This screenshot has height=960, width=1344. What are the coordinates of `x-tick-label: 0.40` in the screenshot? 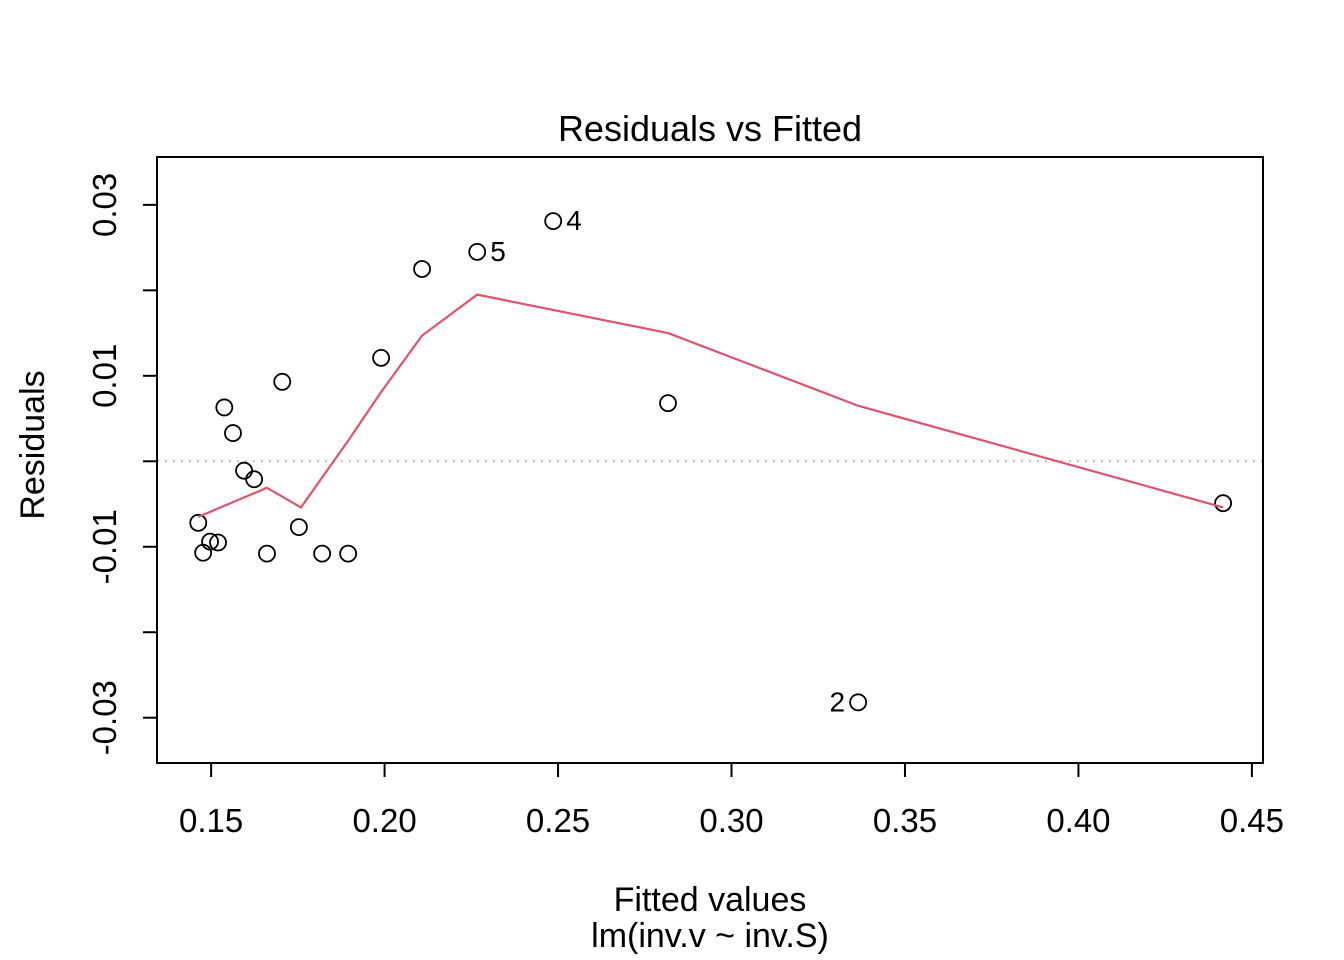 It's located at (1078, 820).